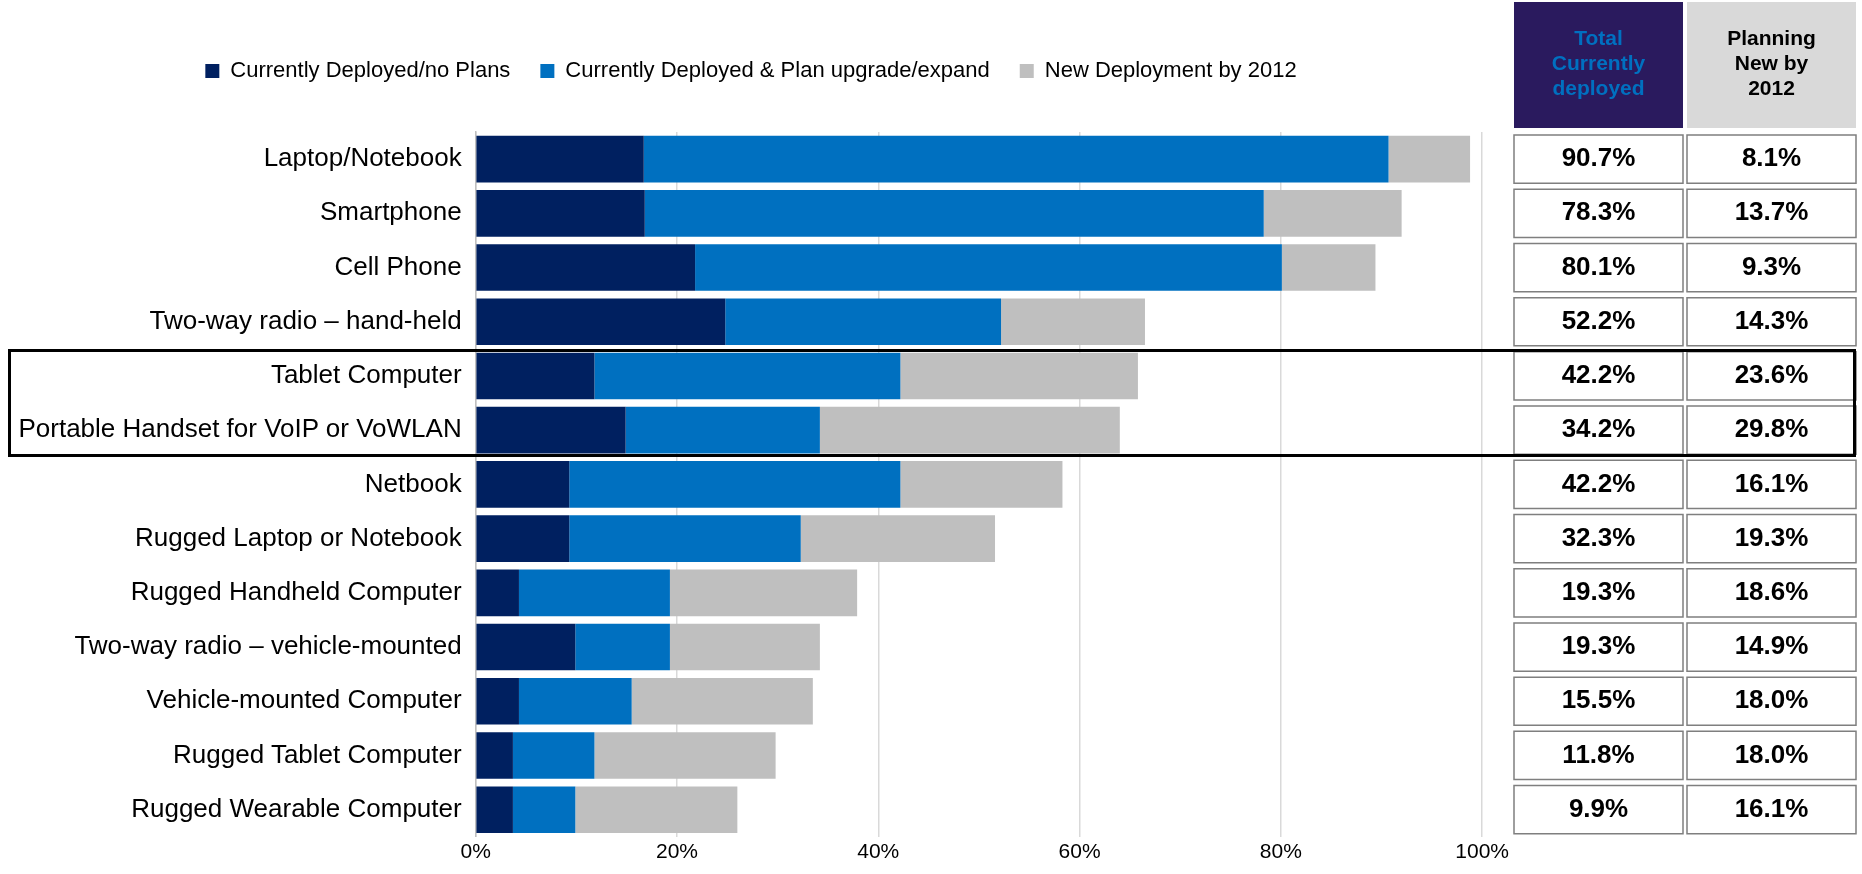 The height and width of the screenshot is (874, 1862). Describe the element at coordinates (1598, 265) in the screenshot. I see `text: 80.1%` at that location.